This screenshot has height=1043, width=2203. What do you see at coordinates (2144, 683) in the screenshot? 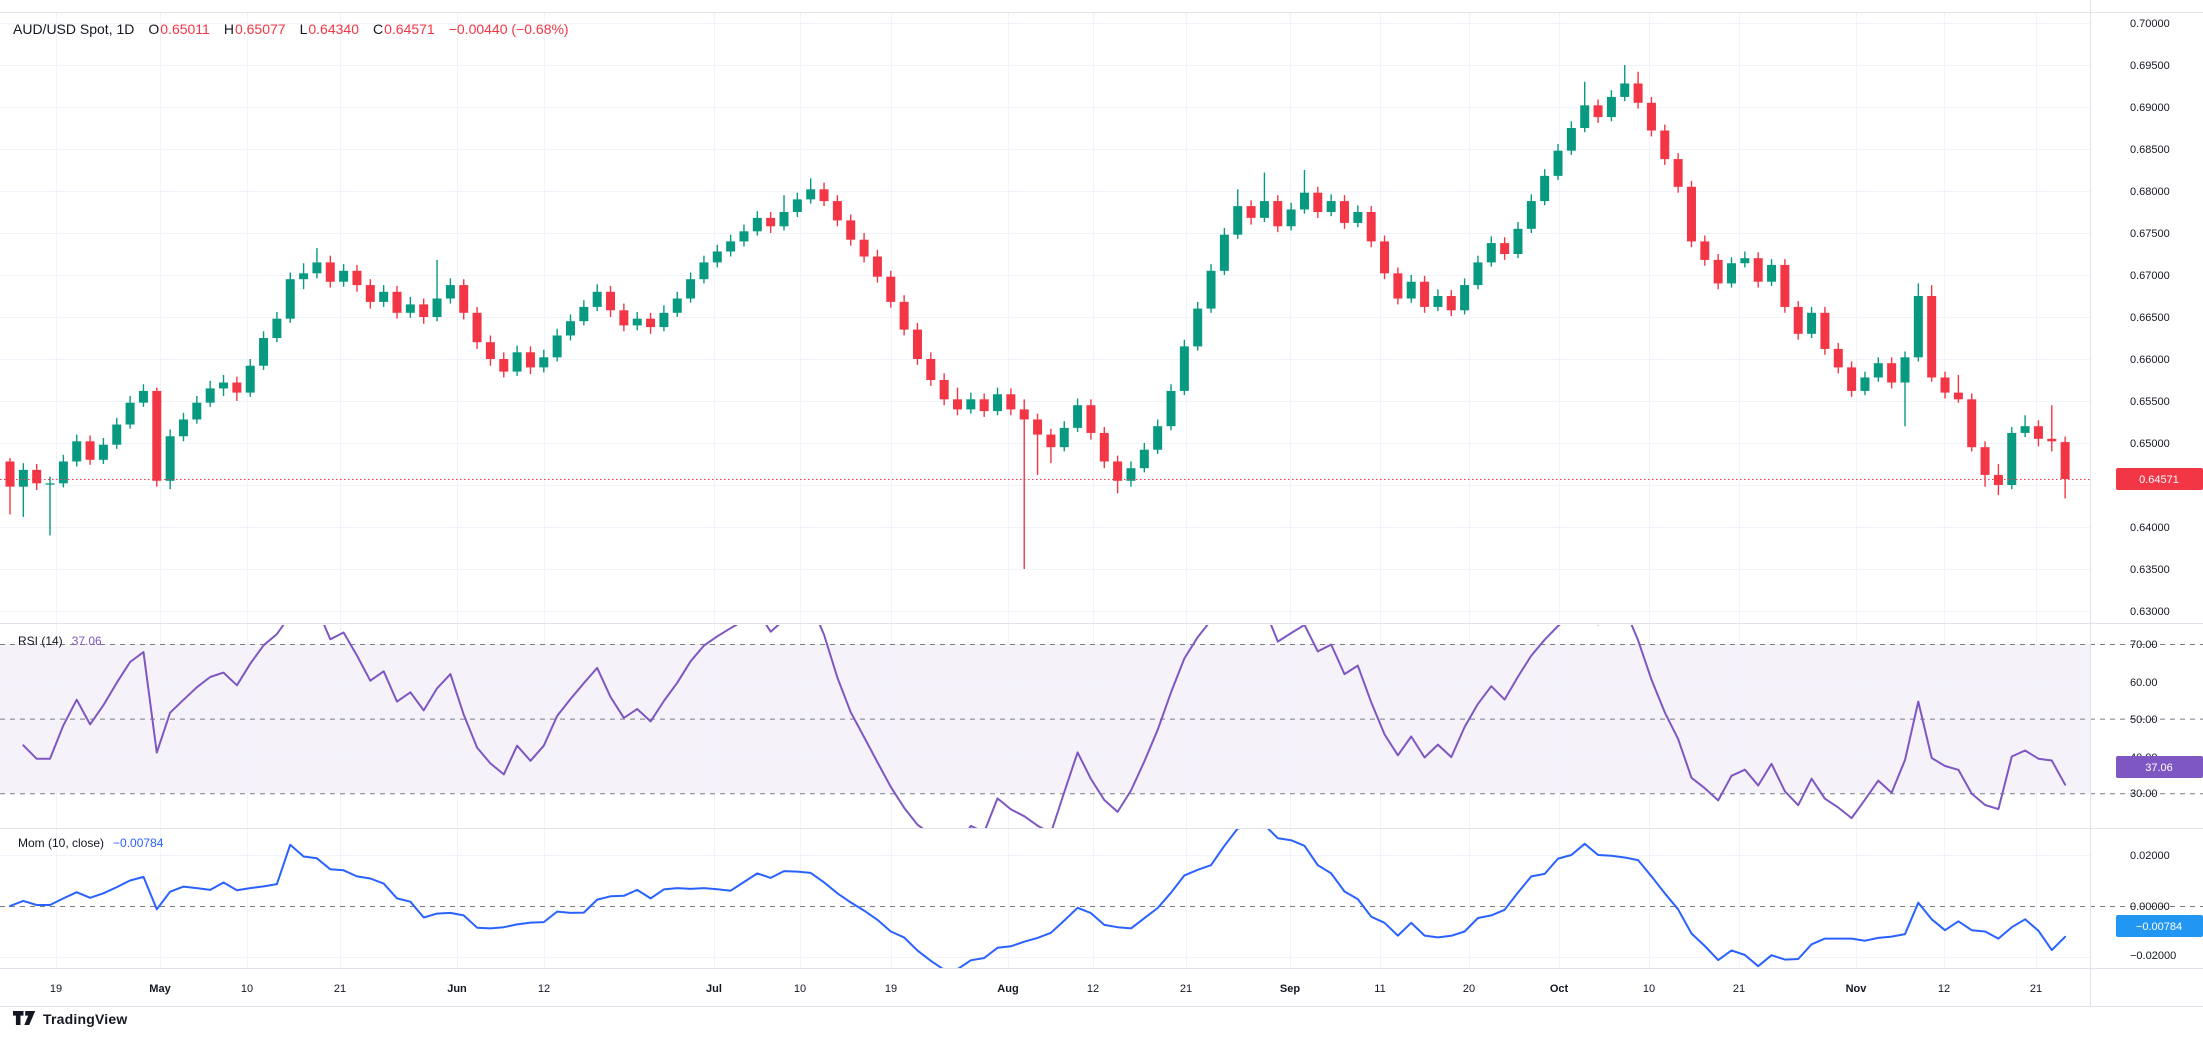
I see `rsi-axis-label: 60.00` at bounding box center [2144, 683].